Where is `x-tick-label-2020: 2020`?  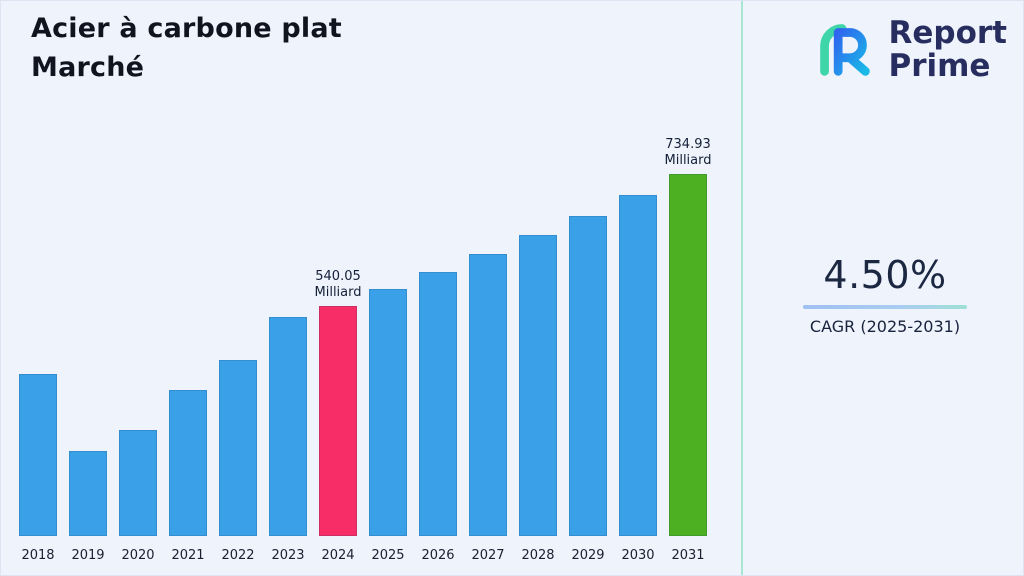
x-tick-label-2020: 2020 is located at coordinates (138, 555).